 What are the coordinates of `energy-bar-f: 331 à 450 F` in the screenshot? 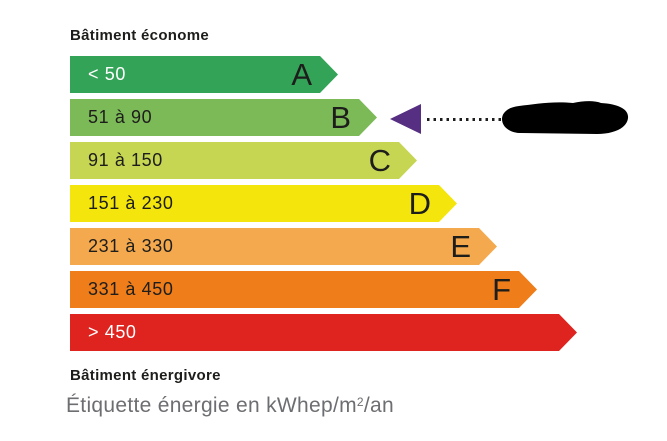 It's located at (303, 289).